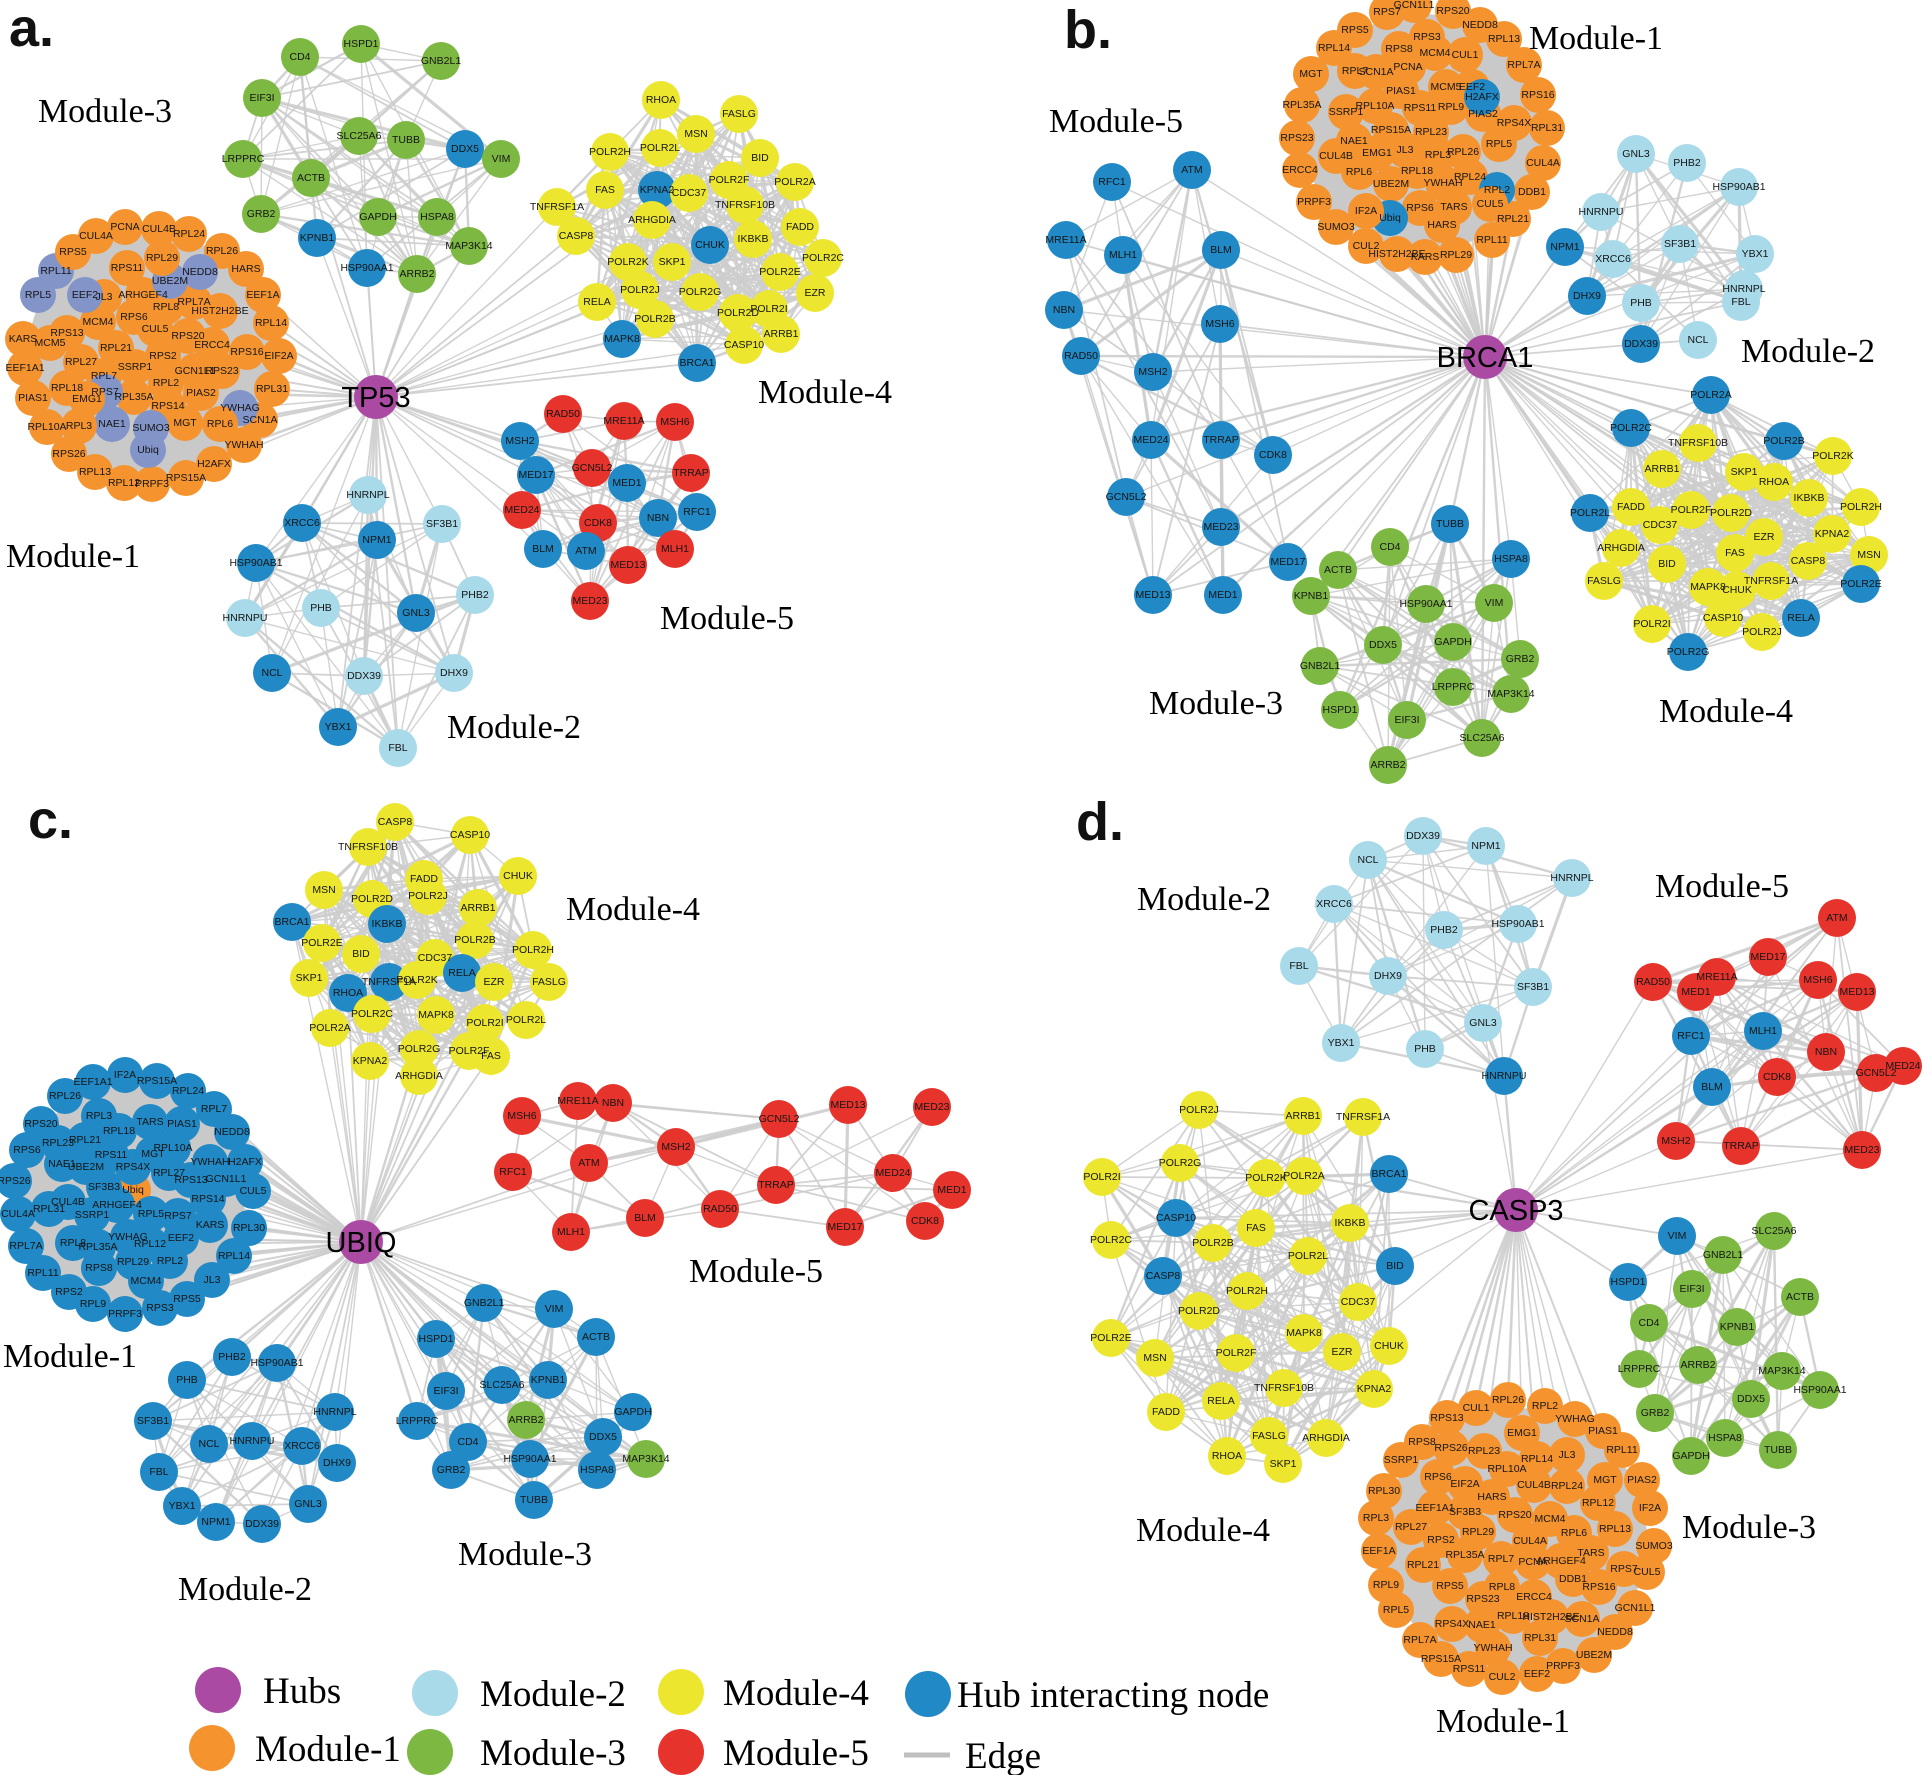 The height and width of the screenshot is (1775, 1923). What do you see at coordinates (1598, 1587) in the screenshot?
I see `svg-text: RPS16` at bounding box center [1598, 1587].